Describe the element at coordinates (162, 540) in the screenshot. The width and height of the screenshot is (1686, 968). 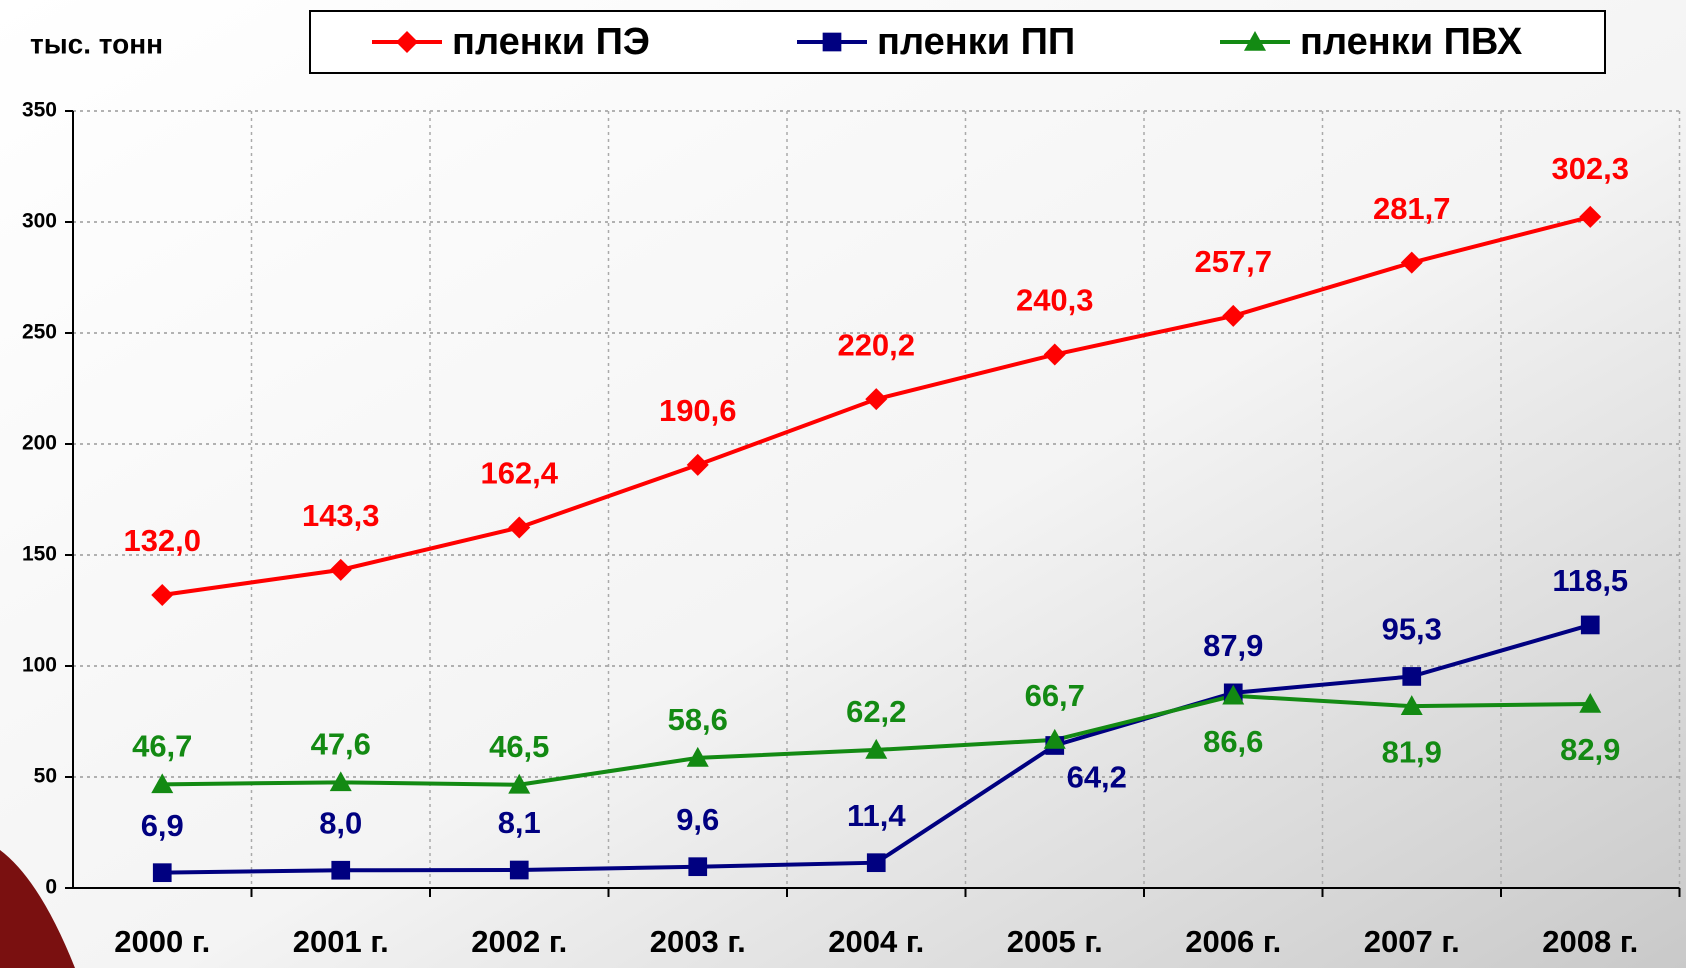
I see `data-label: 132,0` at that location.